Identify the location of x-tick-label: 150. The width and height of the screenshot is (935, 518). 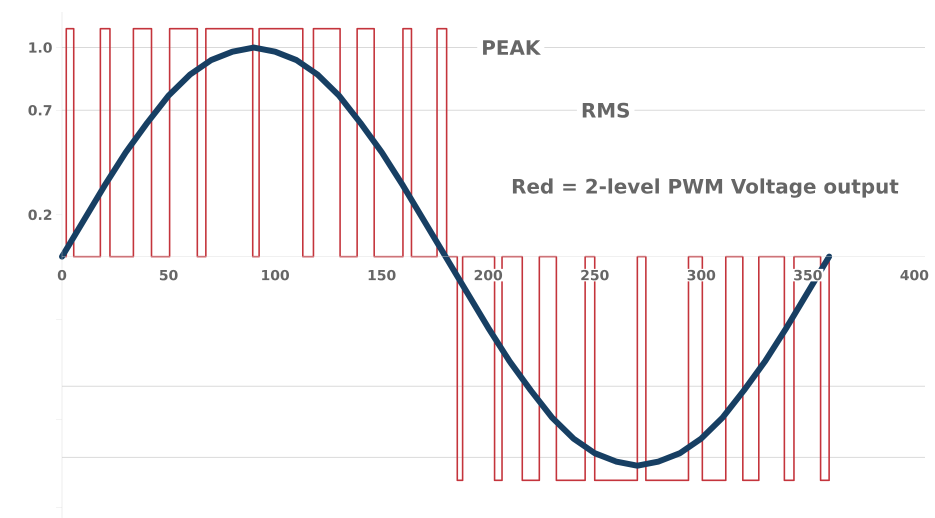
(382, 275).